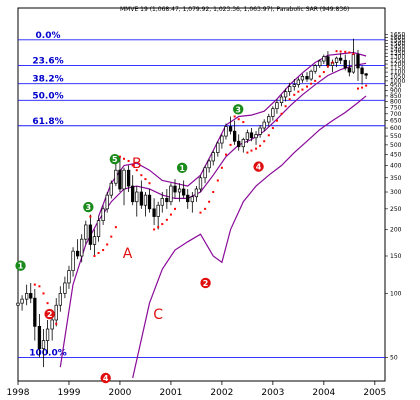 The image size is (420, 400). What do you see at coordinates (397, 81) in the screenshot?
I see `y-tick-label: 1000` at bounding box center [397, 81].